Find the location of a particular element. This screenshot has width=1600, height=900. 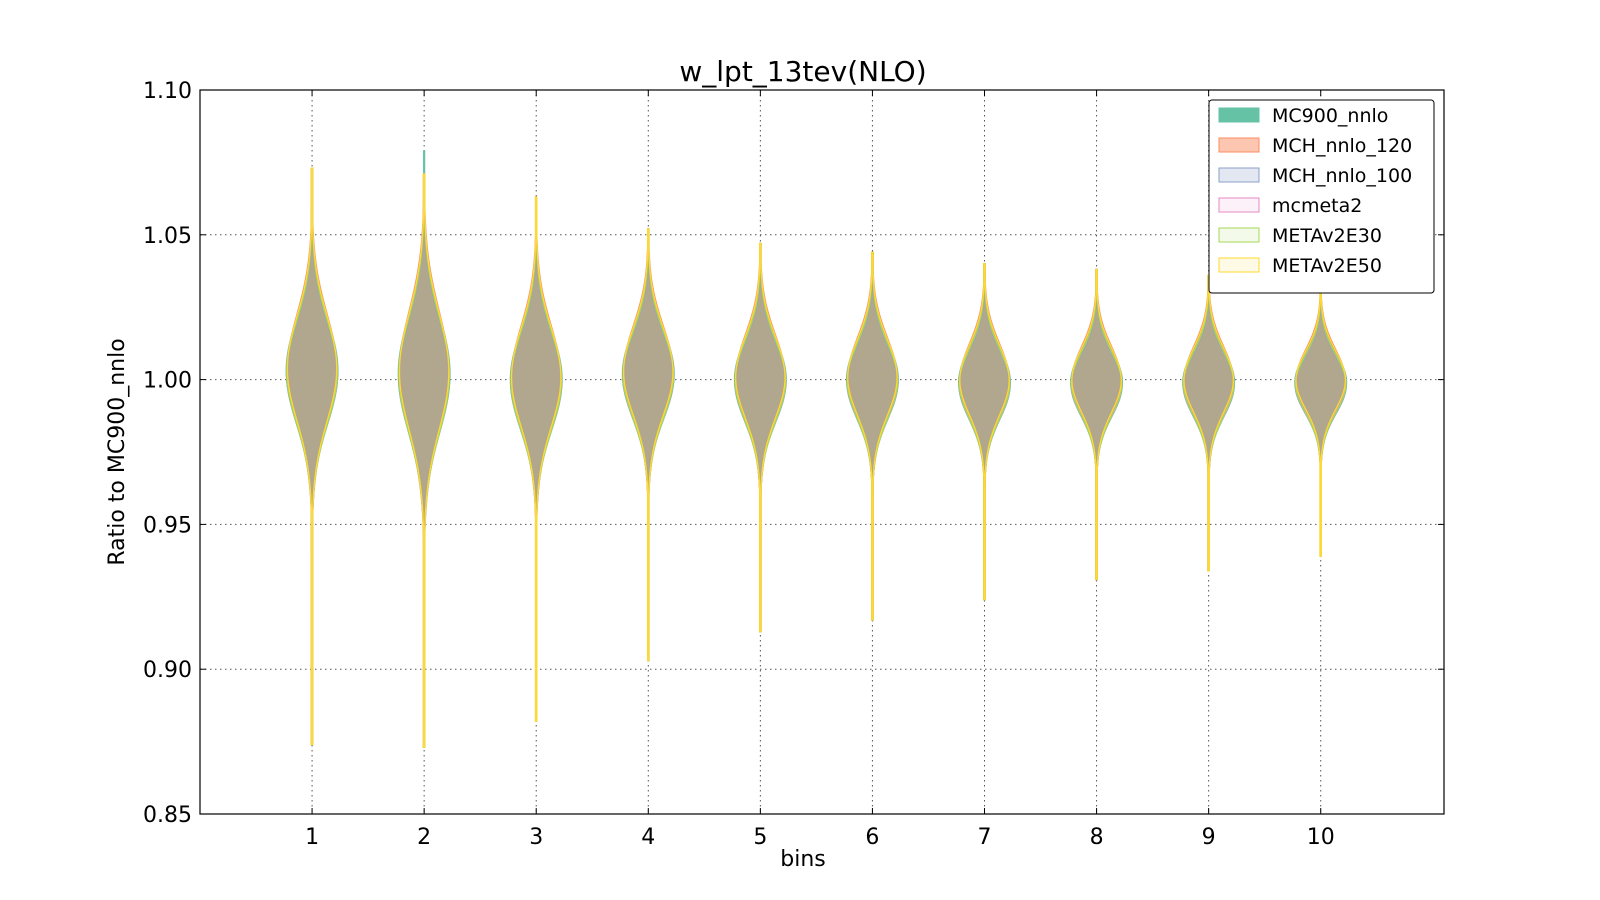

x-tick-label: 6 is located at coordinates (872, 837).